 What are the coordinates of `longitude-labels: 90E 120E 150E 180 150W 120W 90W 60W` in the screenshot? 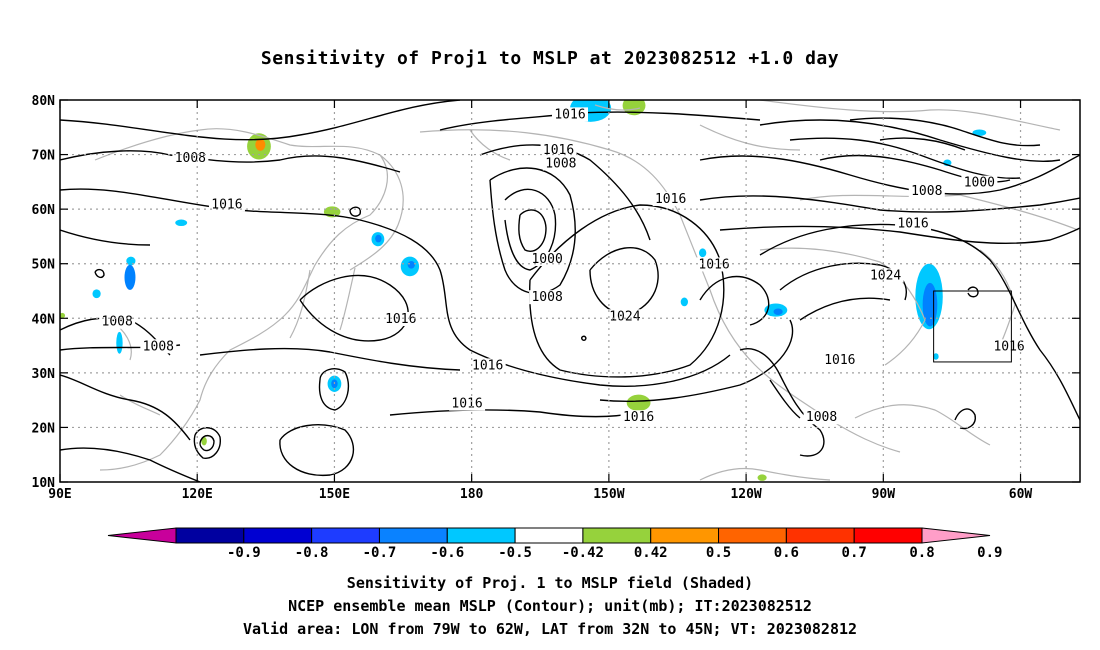 It's located at (540, 494).